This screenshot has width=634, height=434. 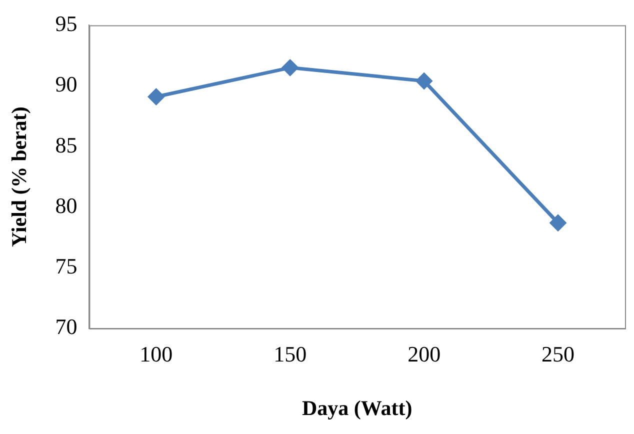 I want to click on y-axis-title: Yield (% berat), so click(x=19, y=176).